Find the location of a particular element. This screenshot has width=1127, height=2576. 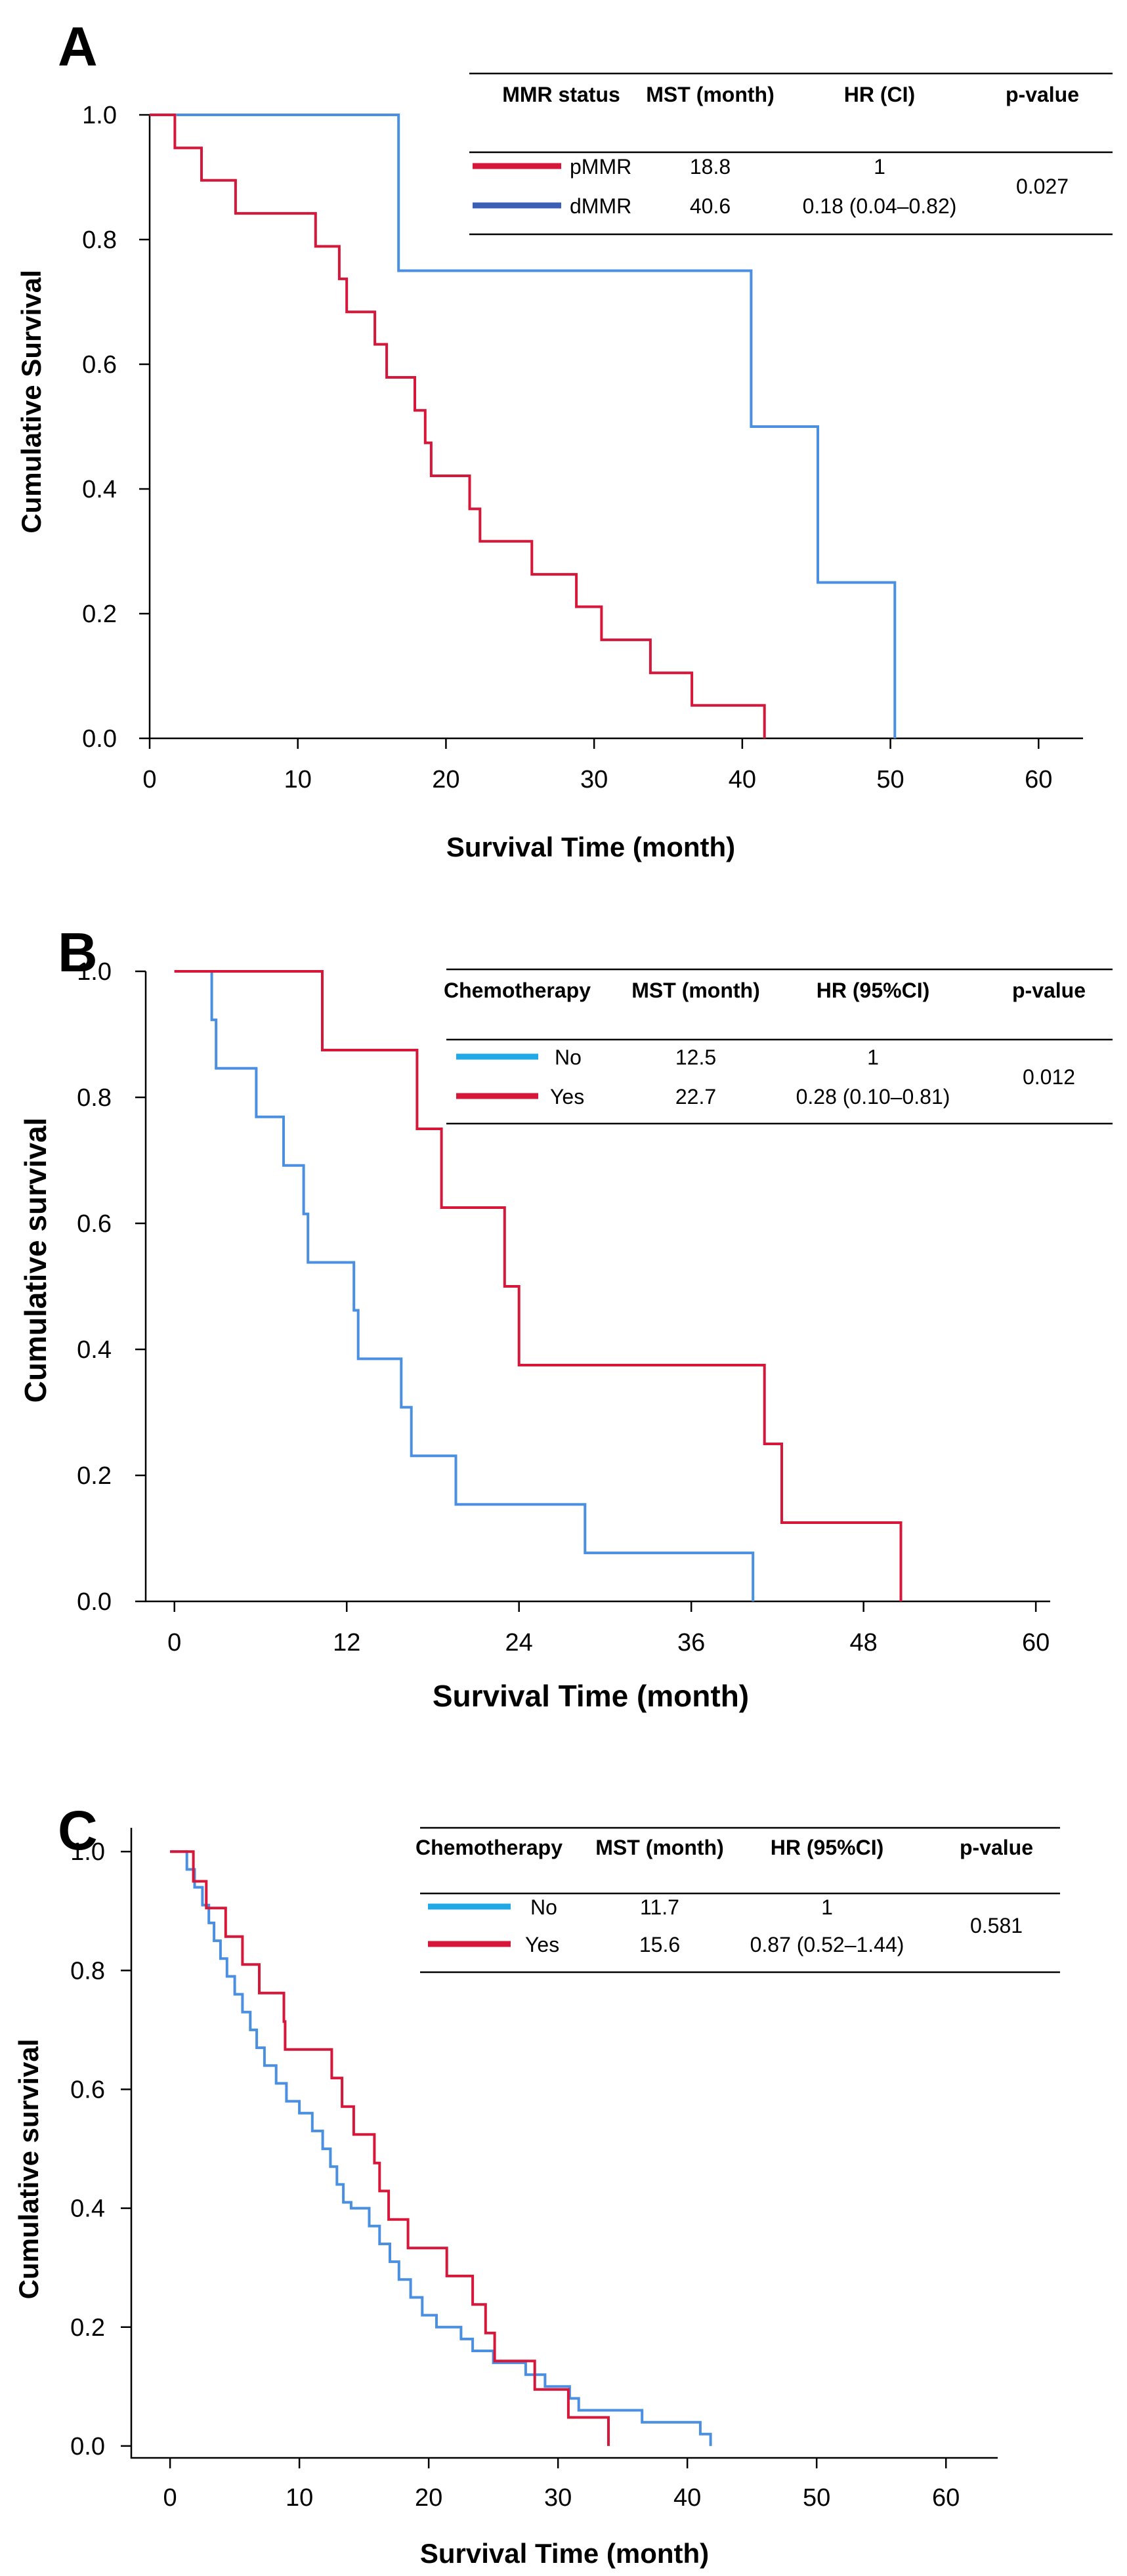

legend-mst-yes: 15.6 is located at coordinates (659, 1944).